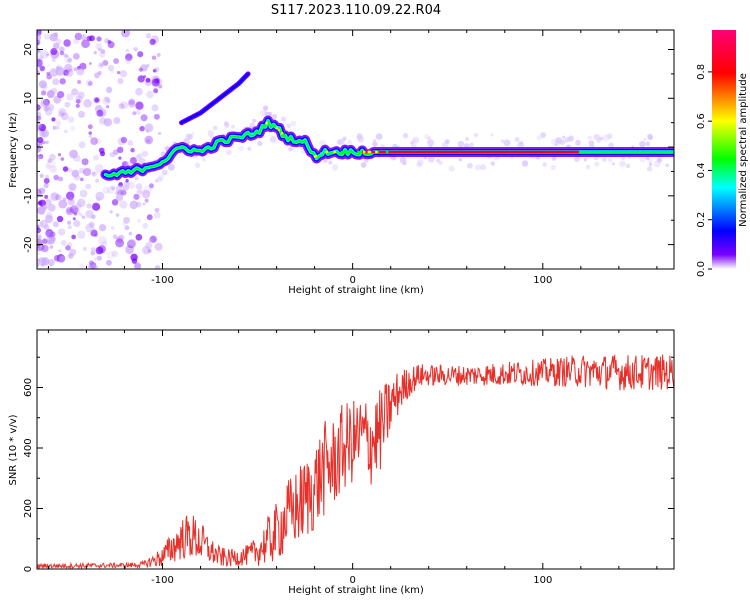  I want to click on y-tick-label: 0, so click(28, 569).